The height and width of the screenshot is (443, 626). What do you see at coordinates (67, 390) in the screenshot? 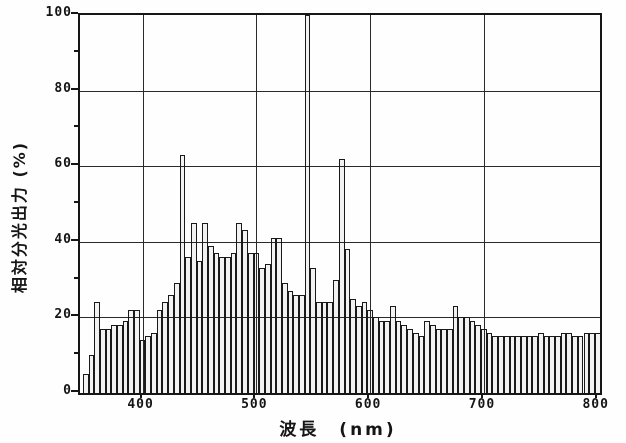
I see `y-tick-label: 0` at bounding box center [67, 390].